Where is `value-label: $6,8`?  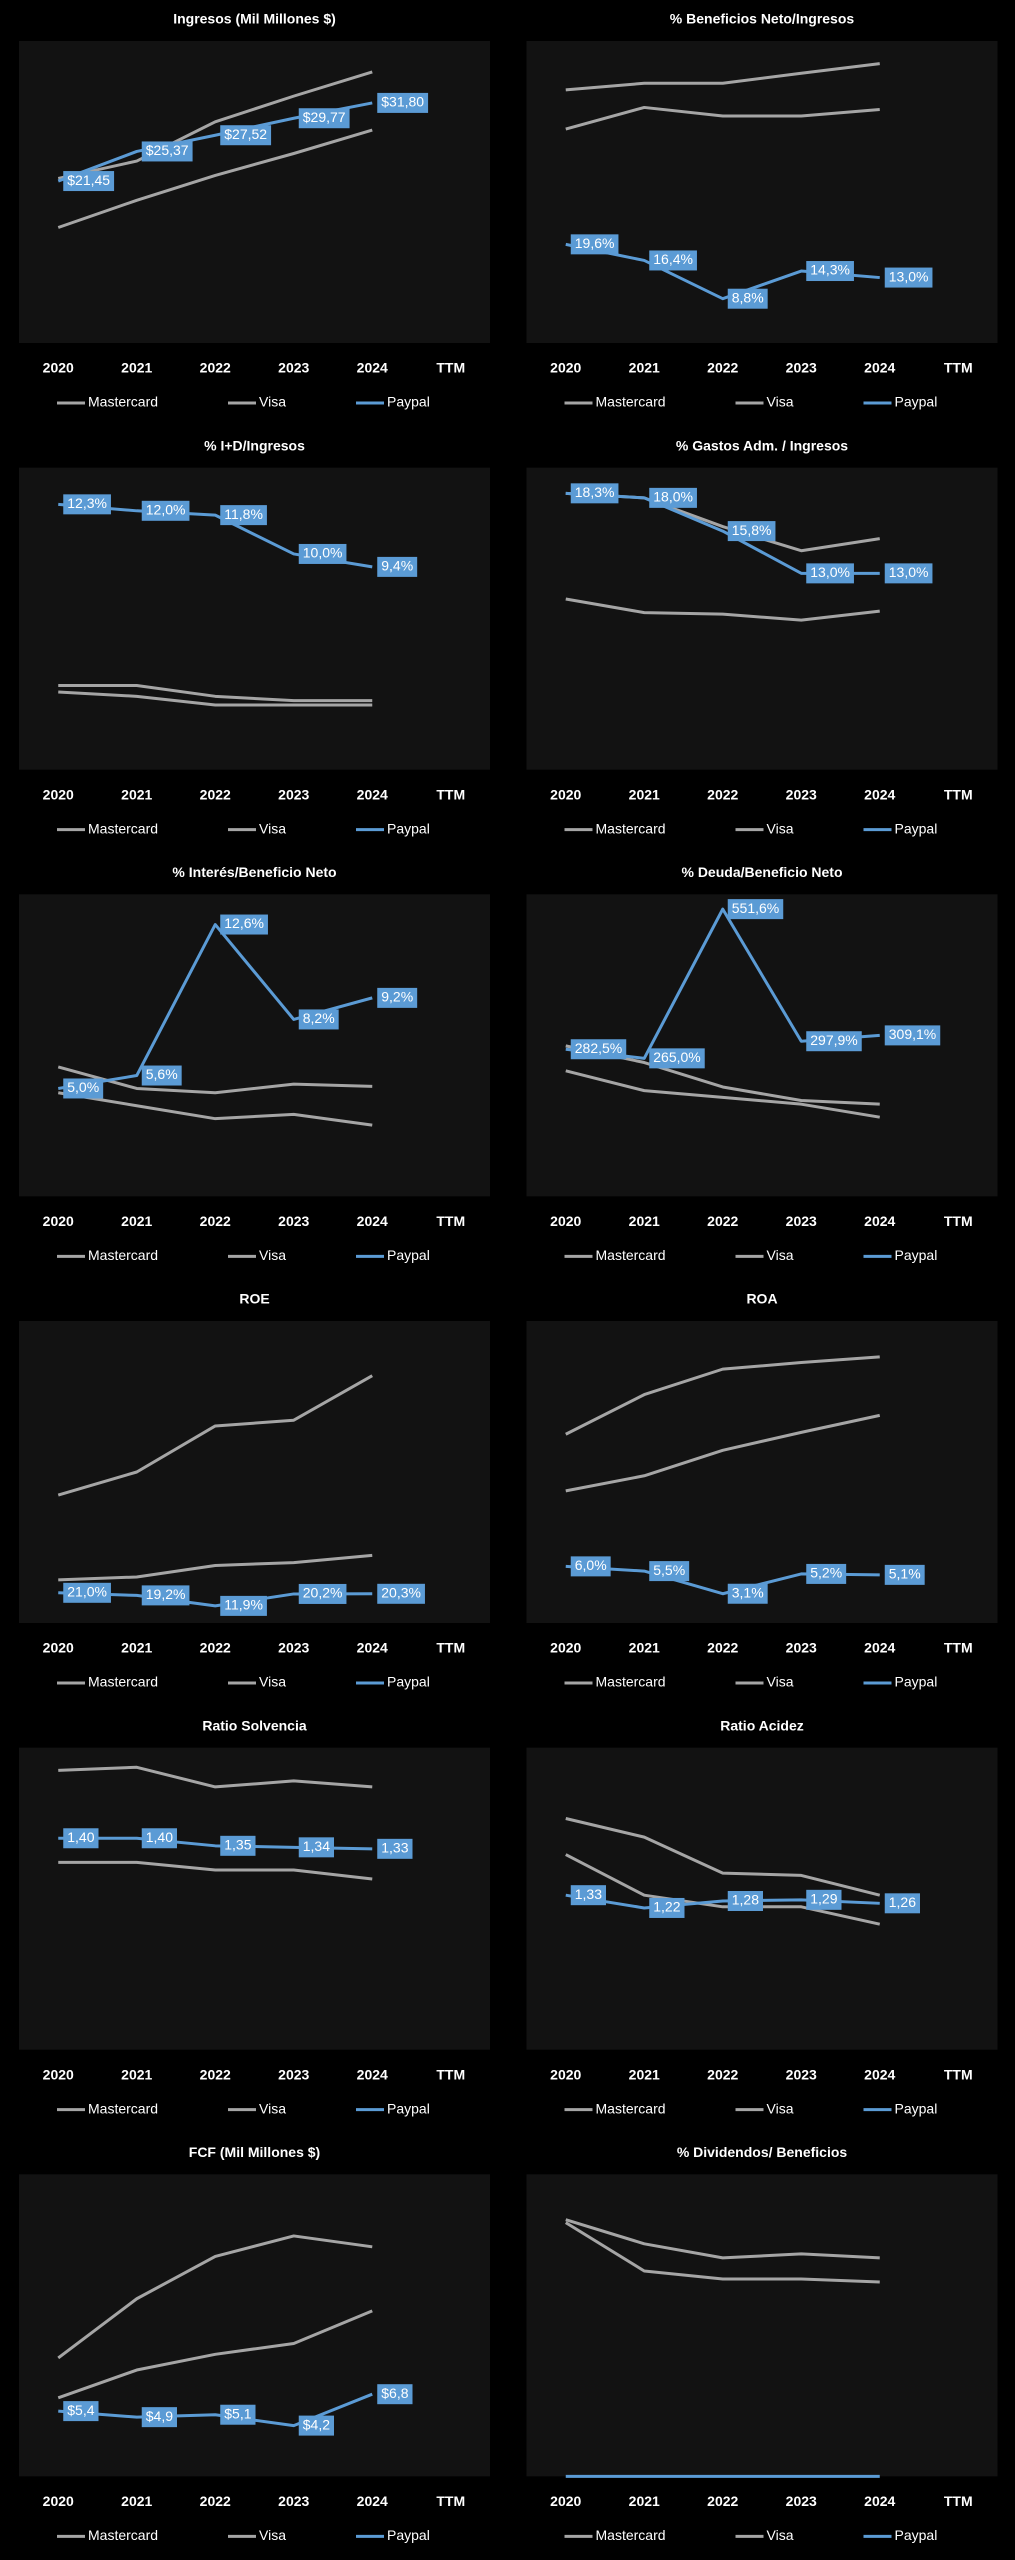
value-label: $6,8 is located at coordinates (394, 2393).